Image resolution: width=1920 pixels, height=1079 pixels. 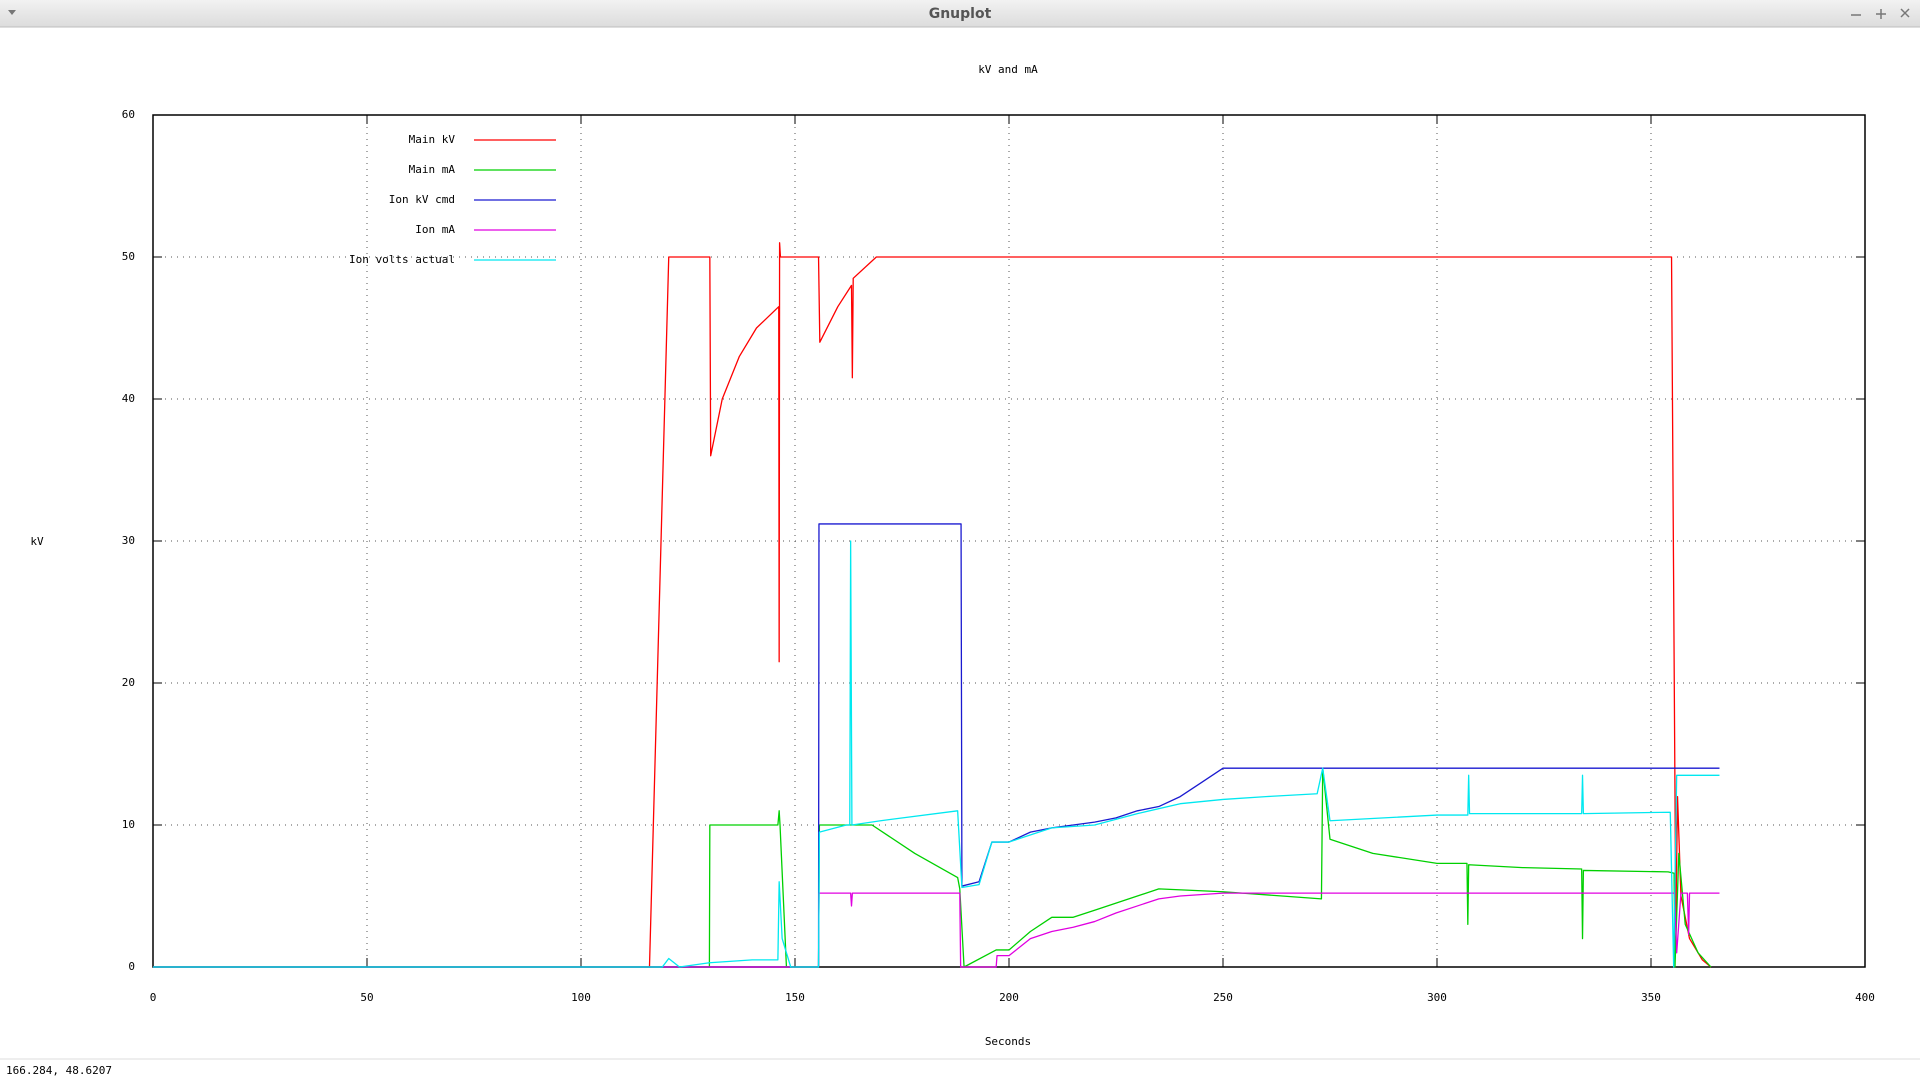 What do you see at coordinates (1651, 997) in the screenshot?
I see `x-tick-label: 350` at bounding box center [1651, 997].